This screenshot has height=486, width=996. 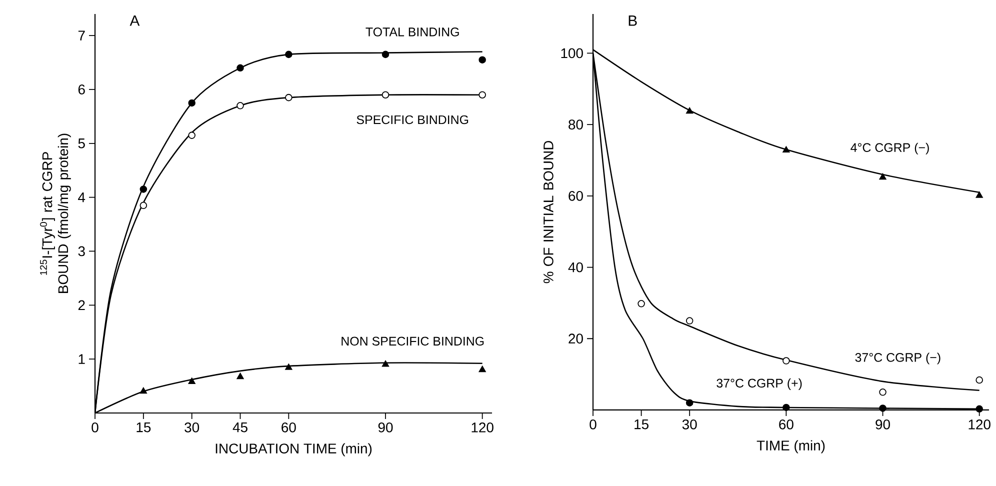 What do you see at coordinates (82, 197) in the screenshot?
I see `y-tick-label: 4` at bounding box center [82, 197].